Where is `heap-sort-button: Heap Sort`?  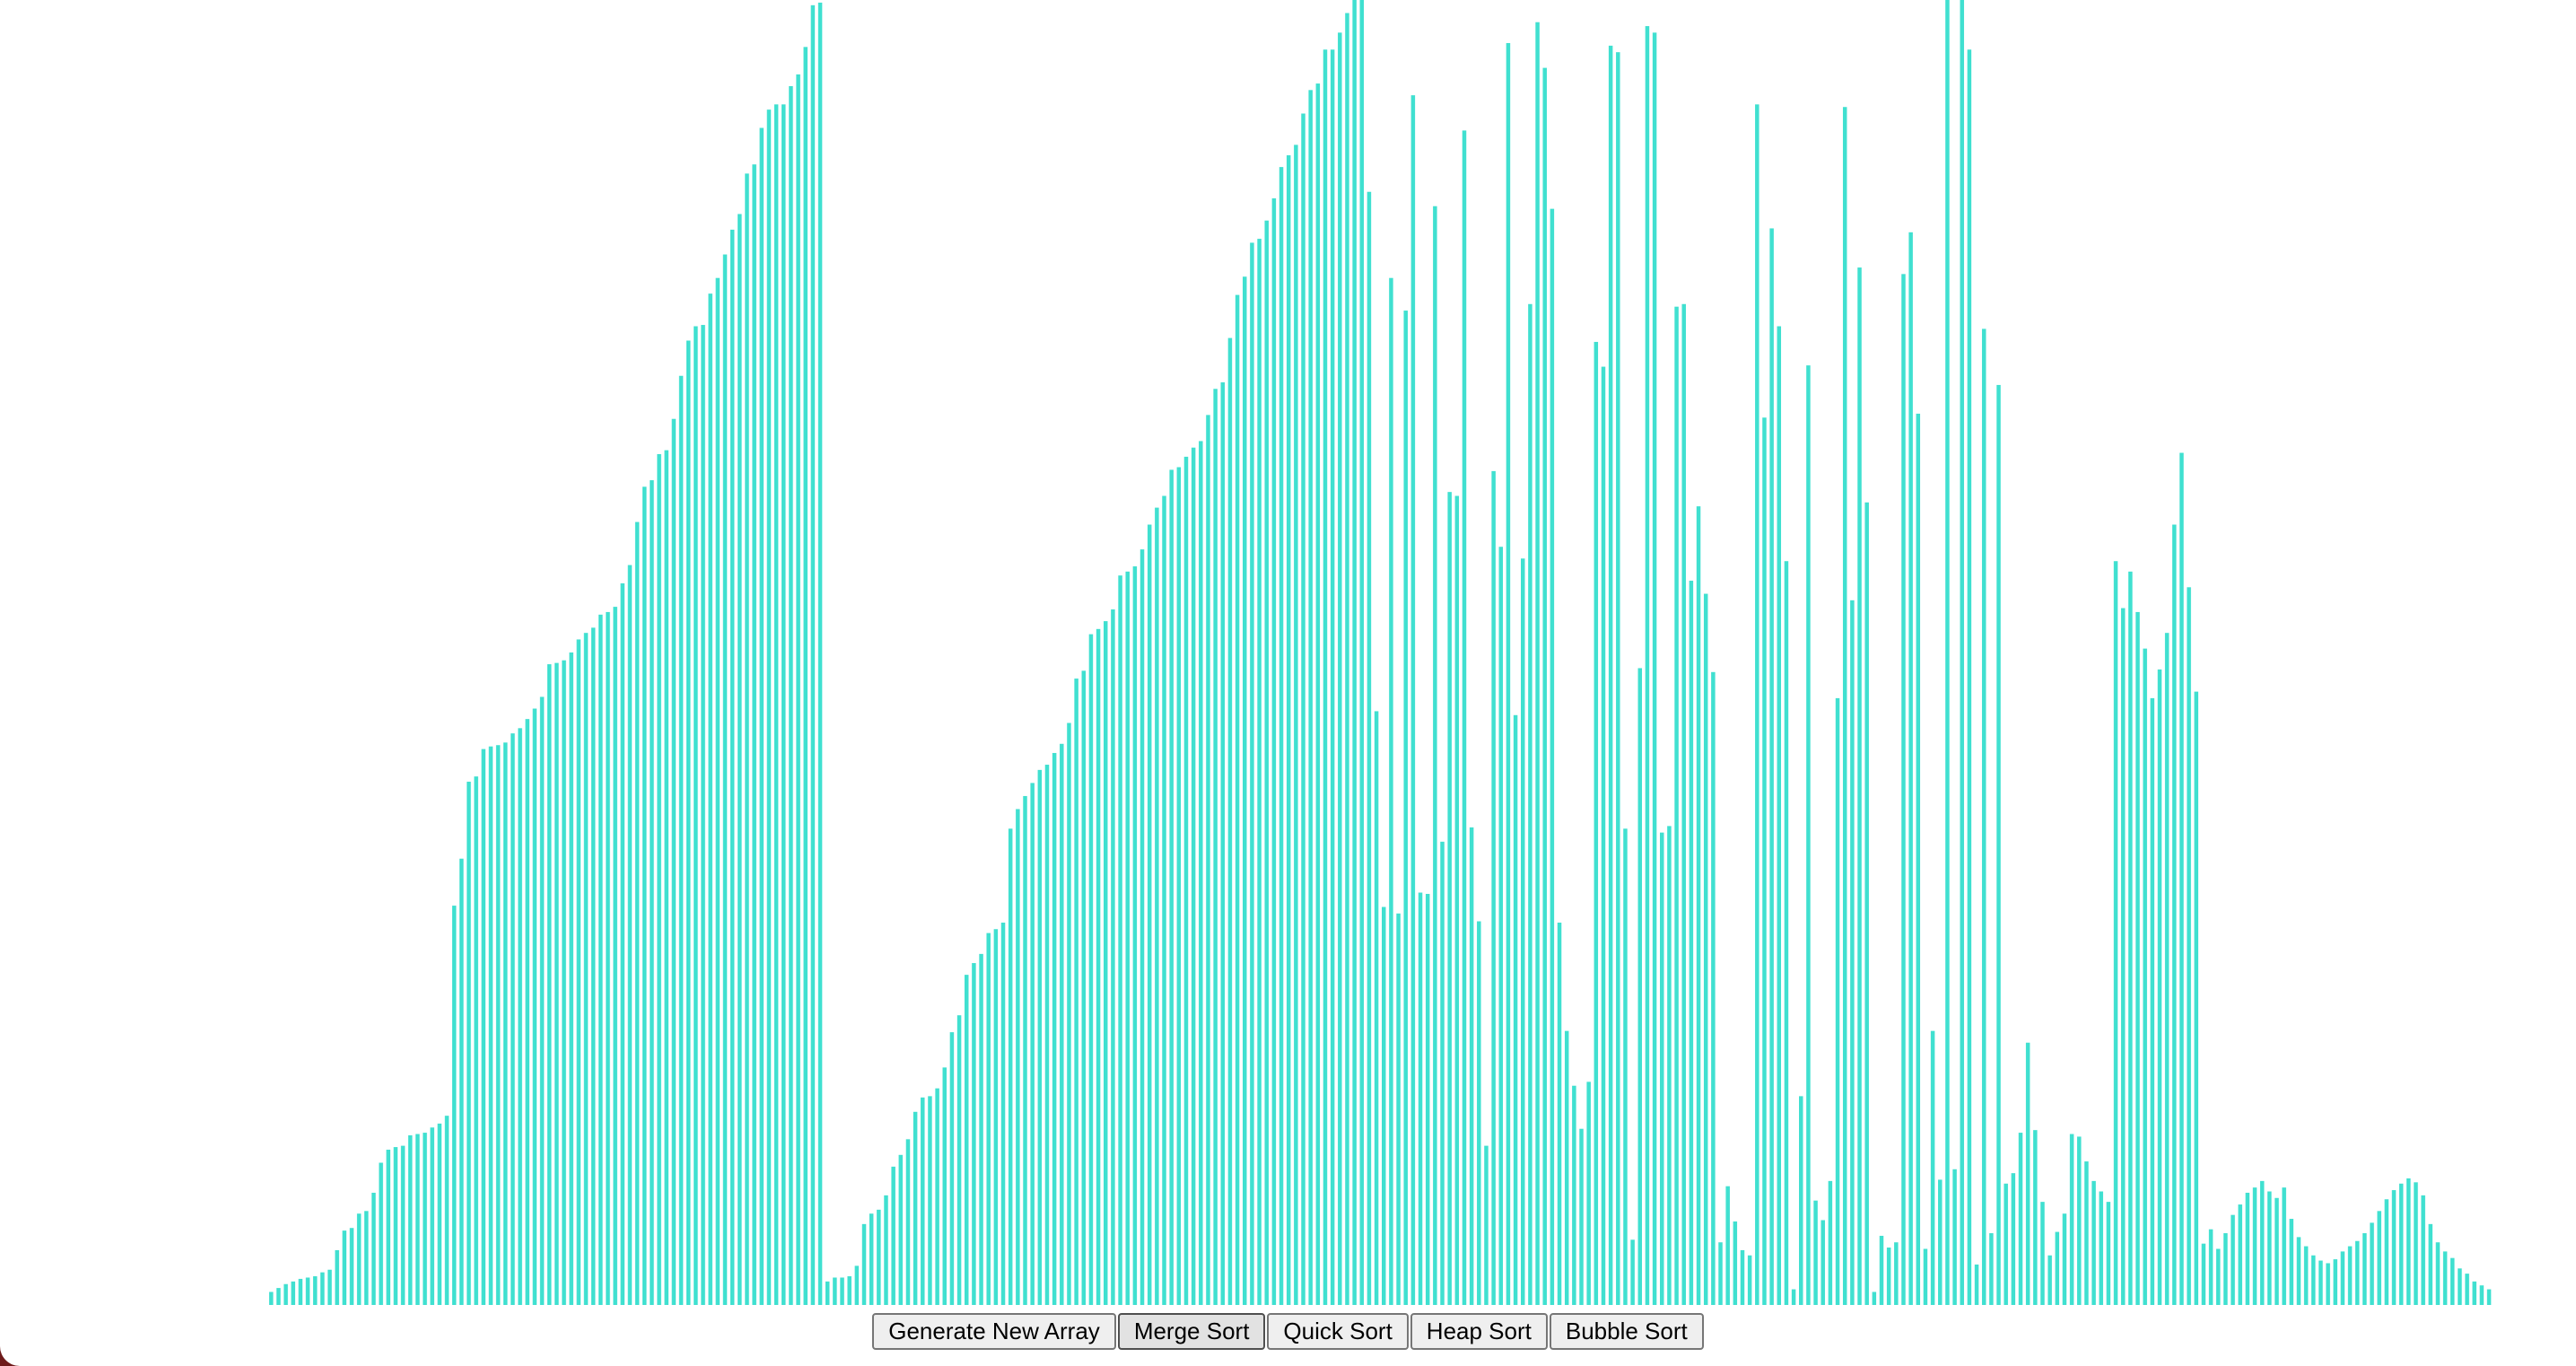 heap-sort-button: Heap Sort is located at coordinates (1479, 1331).